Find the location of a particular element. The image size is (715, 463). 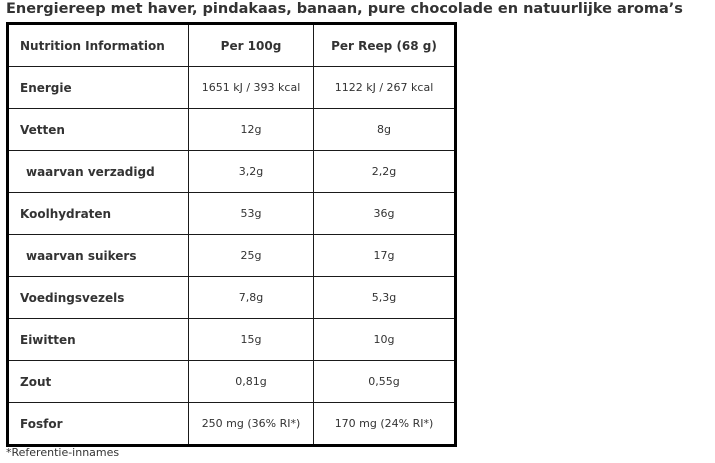

row-value-per-100g: 53g is located at coordinates (251, 213).